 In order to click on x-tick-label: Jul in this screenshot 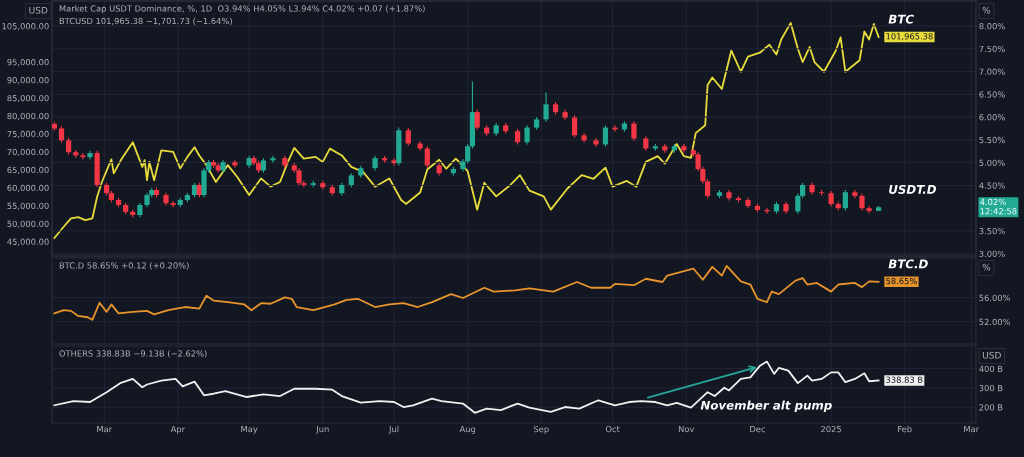, I will do `click(393, 429)`.